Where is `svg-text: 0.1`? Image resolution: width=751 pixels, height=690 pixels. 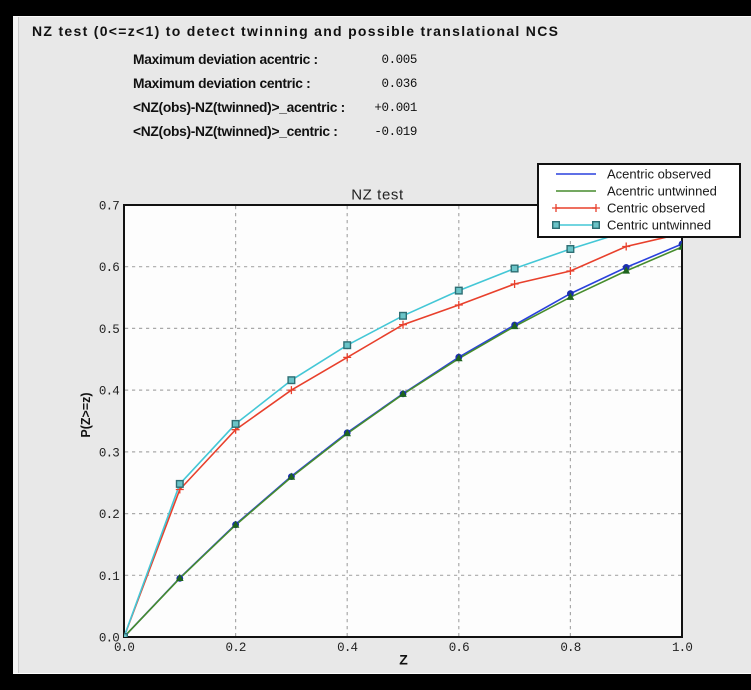 svg-text: 0.1 is located at coordinates (109, 577).